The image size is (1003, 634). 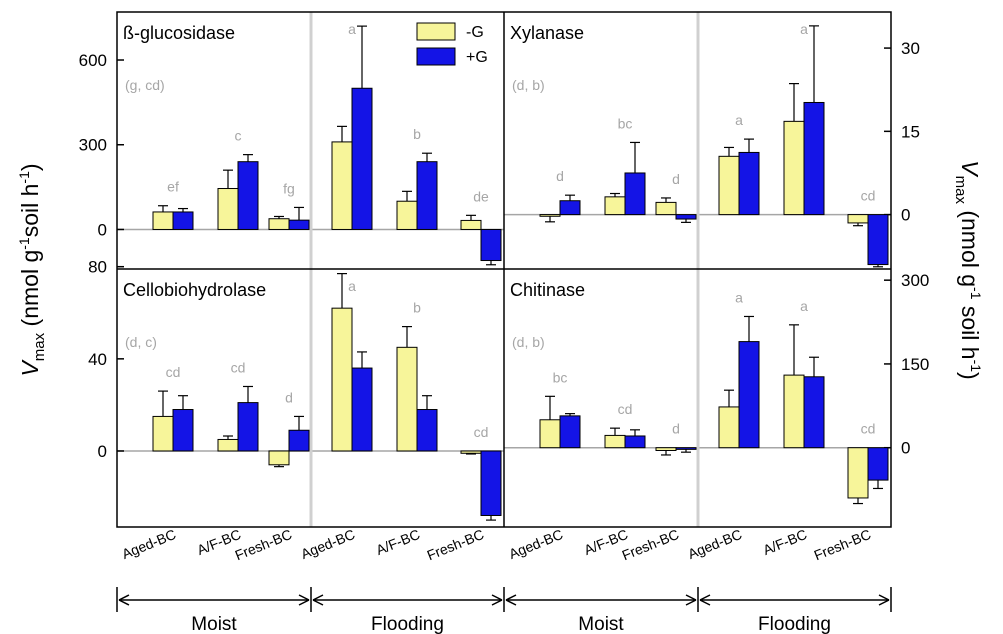 I want to click on significance-letter: ef, so click(x=173, y=187).